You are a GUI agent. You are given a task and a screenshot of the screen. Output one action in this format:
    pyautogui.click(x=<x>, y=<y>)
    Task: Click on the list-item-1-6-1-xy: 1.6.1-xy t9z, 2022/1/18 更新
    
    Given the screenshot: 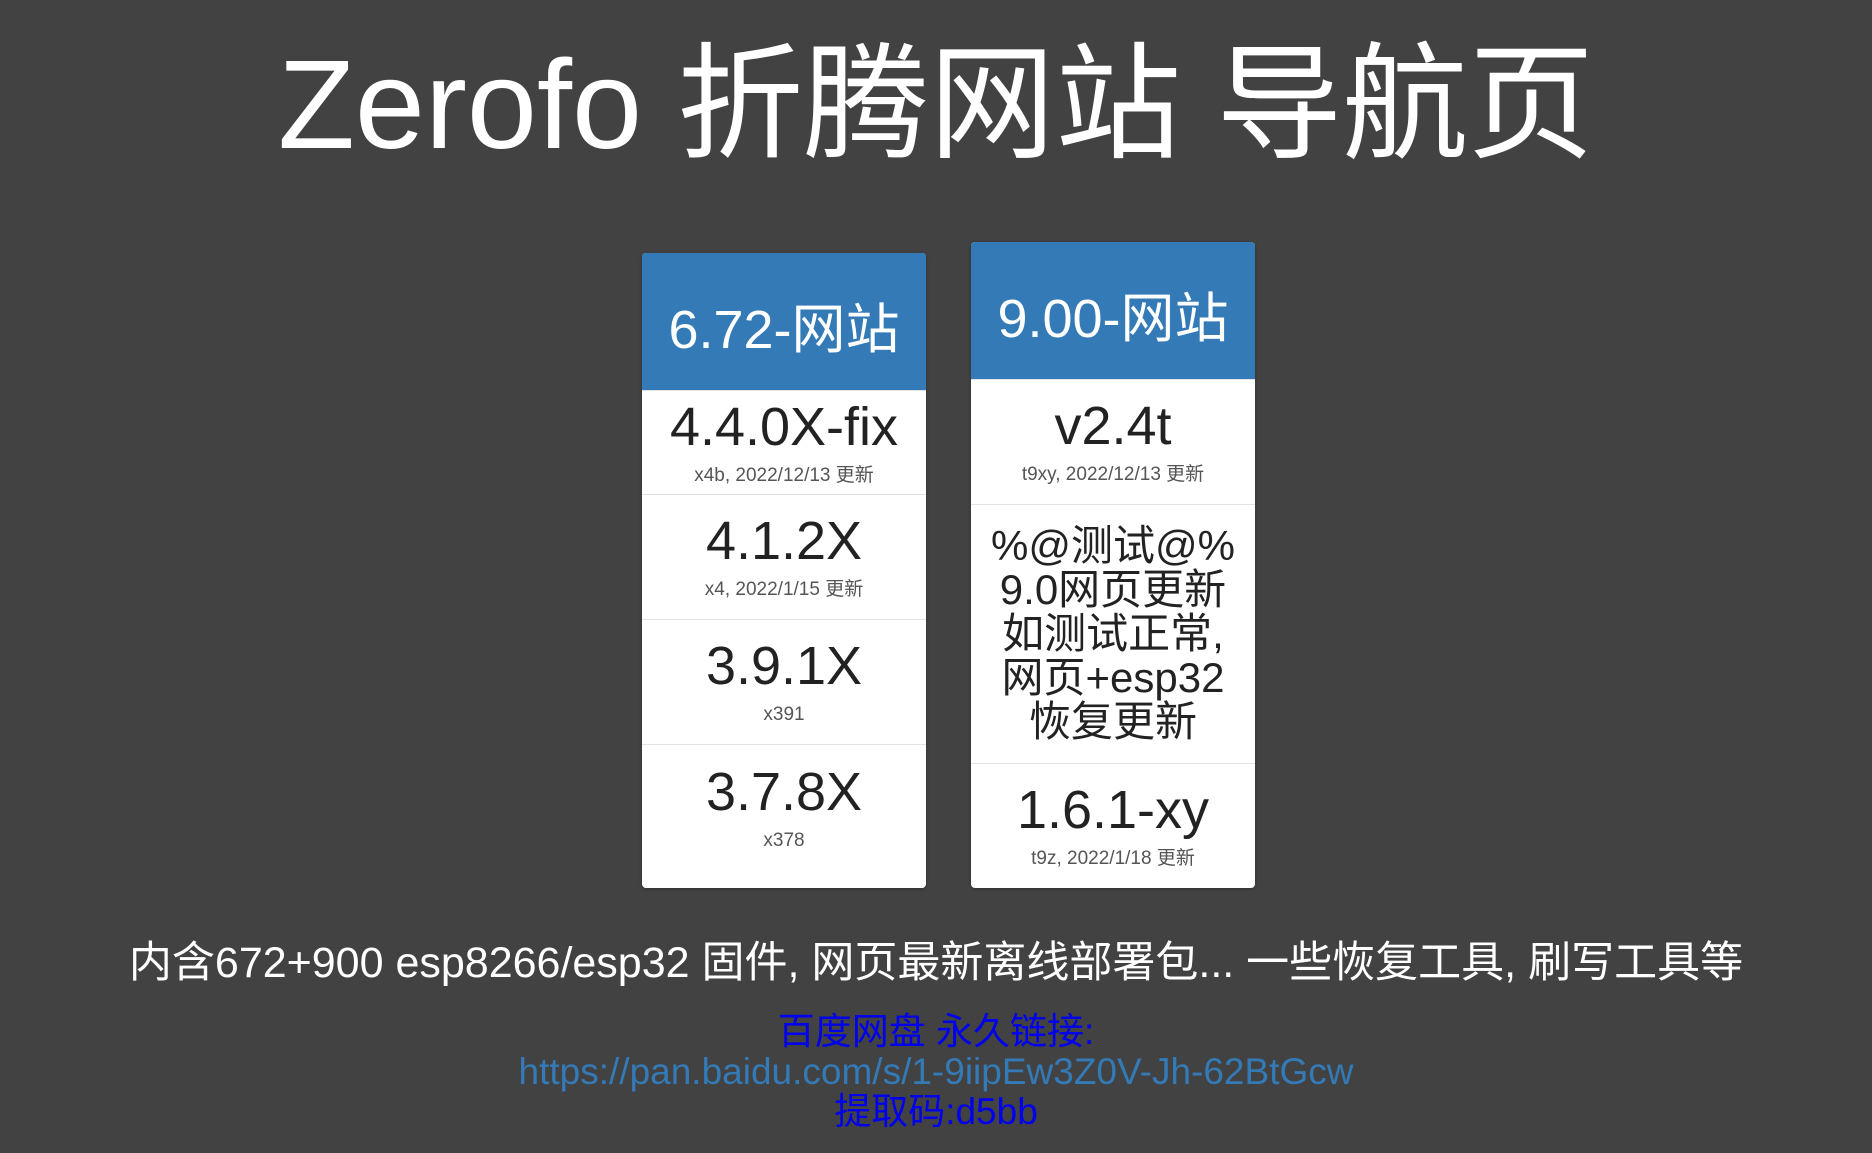 What is the action you would take?
    pyautogui.click(x=1113, y=825)
    